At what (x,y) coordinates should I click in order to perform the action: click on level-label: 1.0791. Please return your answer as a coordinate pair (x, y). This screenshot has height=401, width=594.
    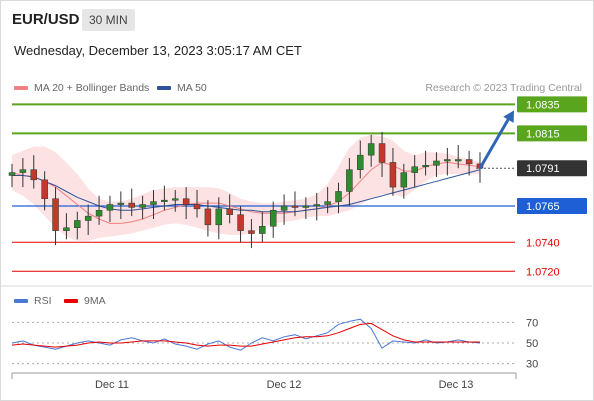
    Looking at the image, I should click on (543, 169).